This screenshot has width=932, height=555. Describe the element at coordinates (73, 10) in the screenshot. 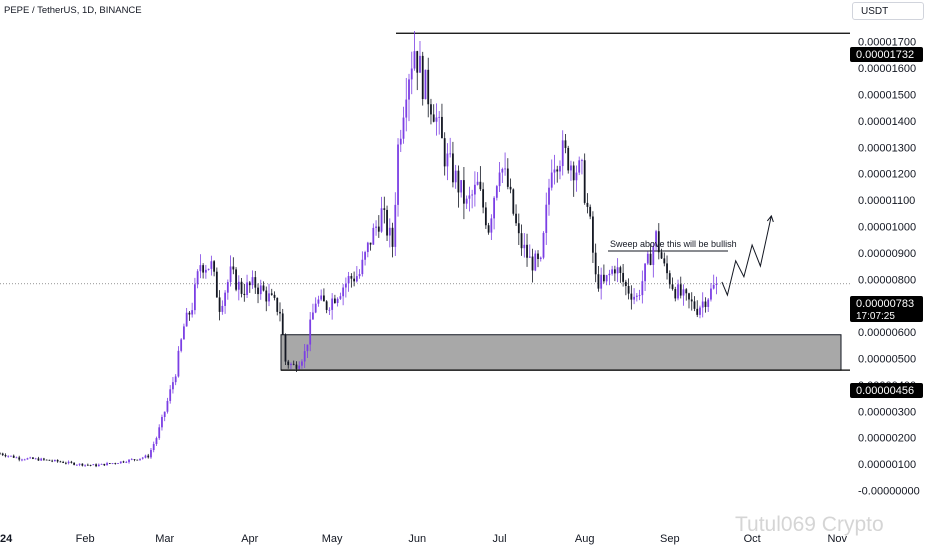

I see `symbol-header: PEPE / TetherUS, 1D, BINANCE` at that location.